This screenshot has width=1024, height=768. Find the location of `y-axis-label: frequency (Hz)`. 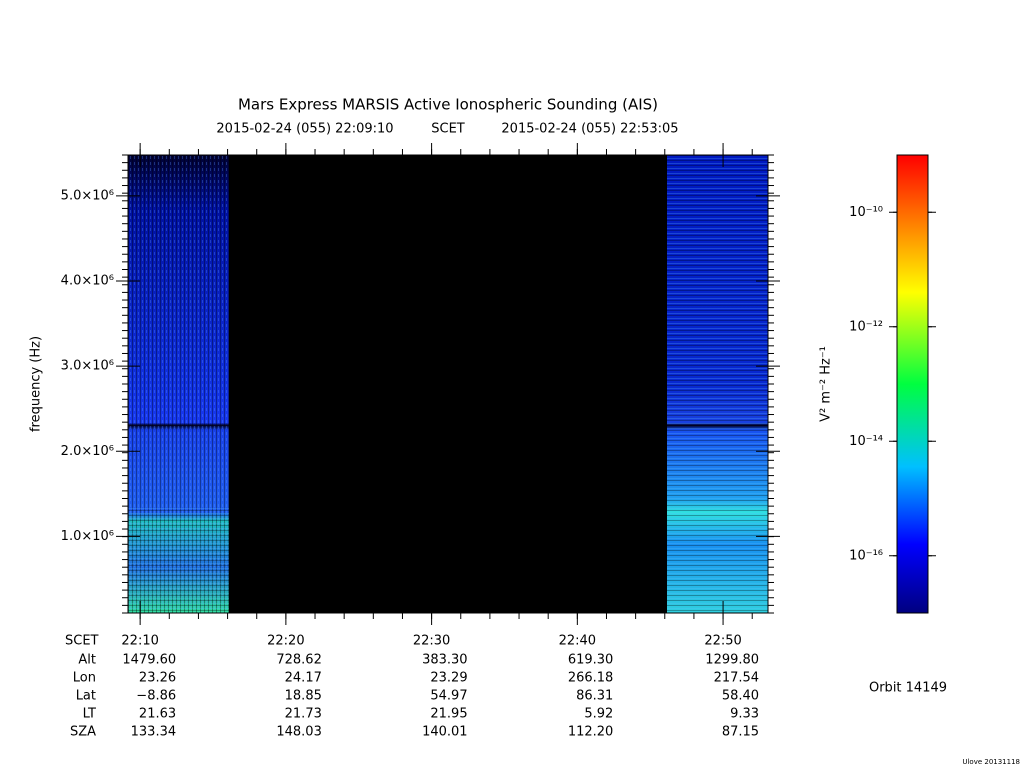

y-axis-label: frequency (Hz) is located at coordinates (36, 384).